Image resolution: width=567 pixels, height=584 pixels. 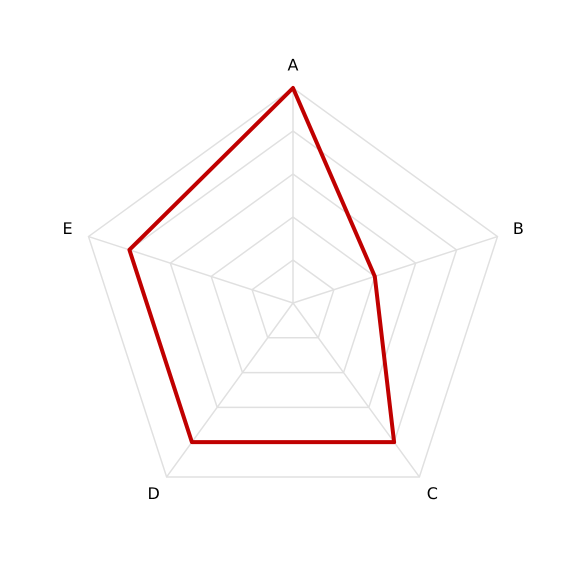 What do you see at coordinates (154, 494) in the screenshot?
I see `spoke-label: D` at bounding box center [154, 494].